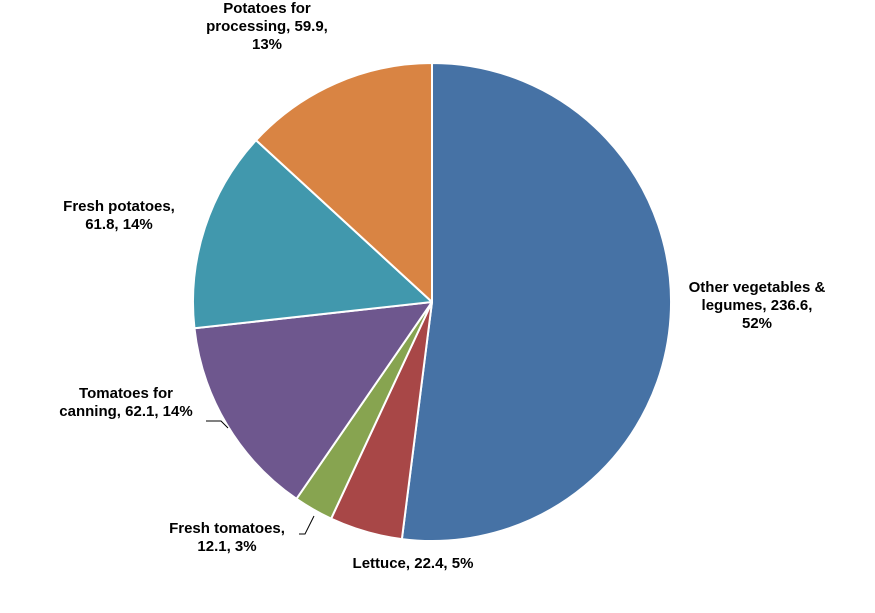 The image size is (875, 613). Describe the element at coordinates (119, 224) in the screenshot. I see `data-label-line: 61.8, 14%` at that location.